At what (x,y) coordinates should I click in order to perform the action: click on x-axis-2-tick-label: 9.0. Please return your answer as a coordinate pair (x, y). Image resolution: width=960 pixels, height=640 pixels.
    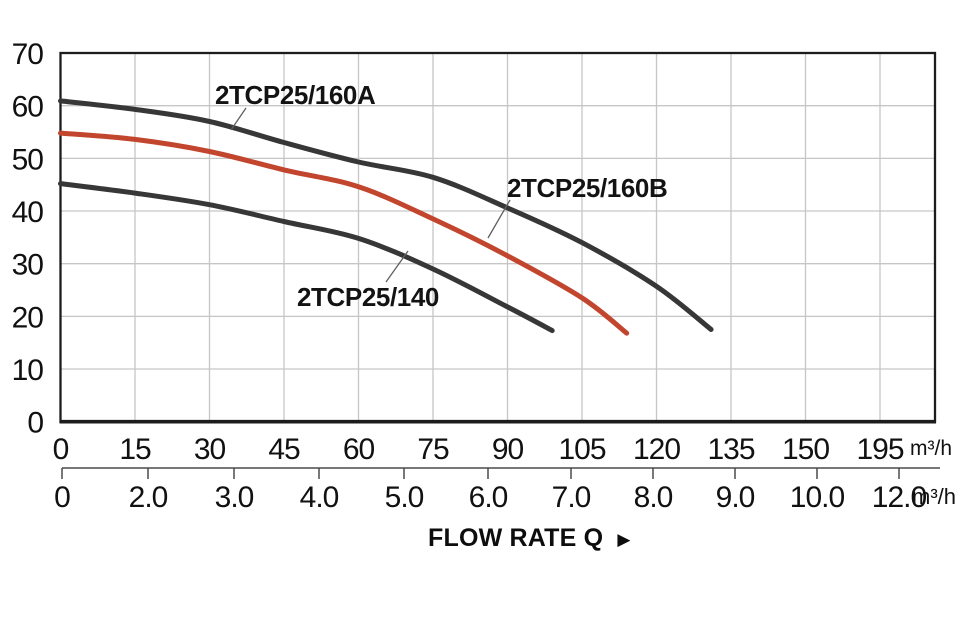
    Looking at the image, I should click on (735, 497).